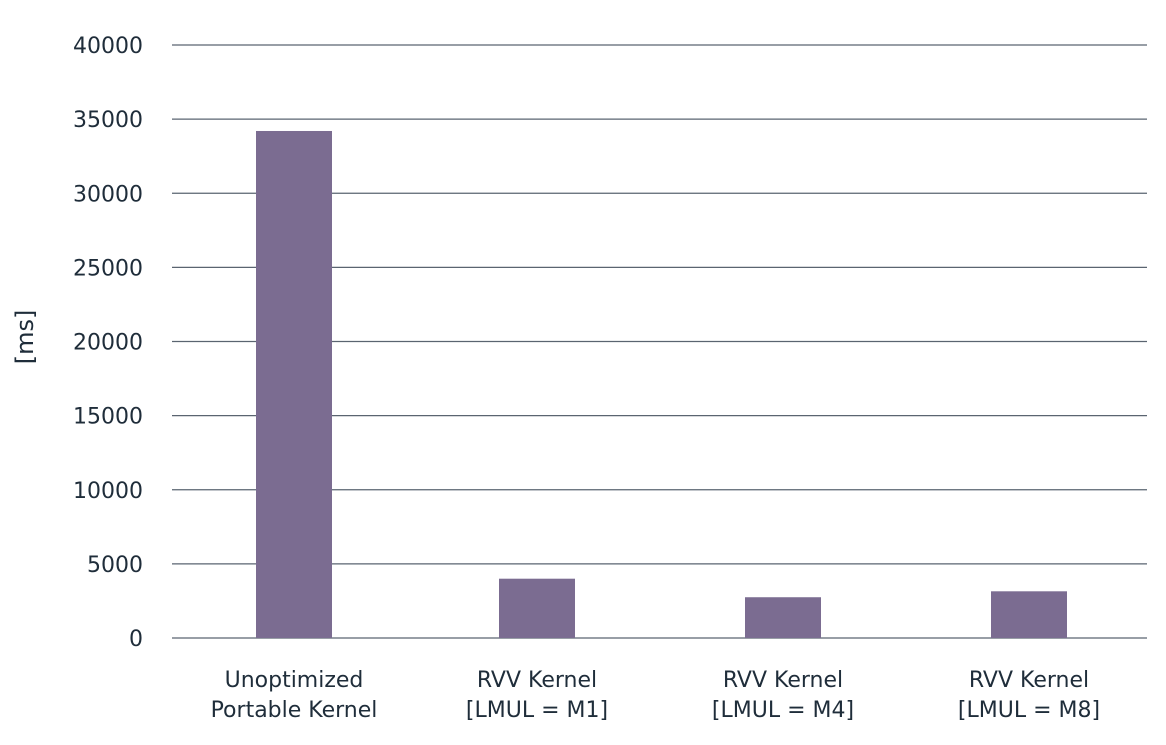 This screenshot has height=745, width=1166. What do you see at coordinates (115, 565) in the screenshot?
I see `y-tick-label: 5000` at bounding box center [115, 565].